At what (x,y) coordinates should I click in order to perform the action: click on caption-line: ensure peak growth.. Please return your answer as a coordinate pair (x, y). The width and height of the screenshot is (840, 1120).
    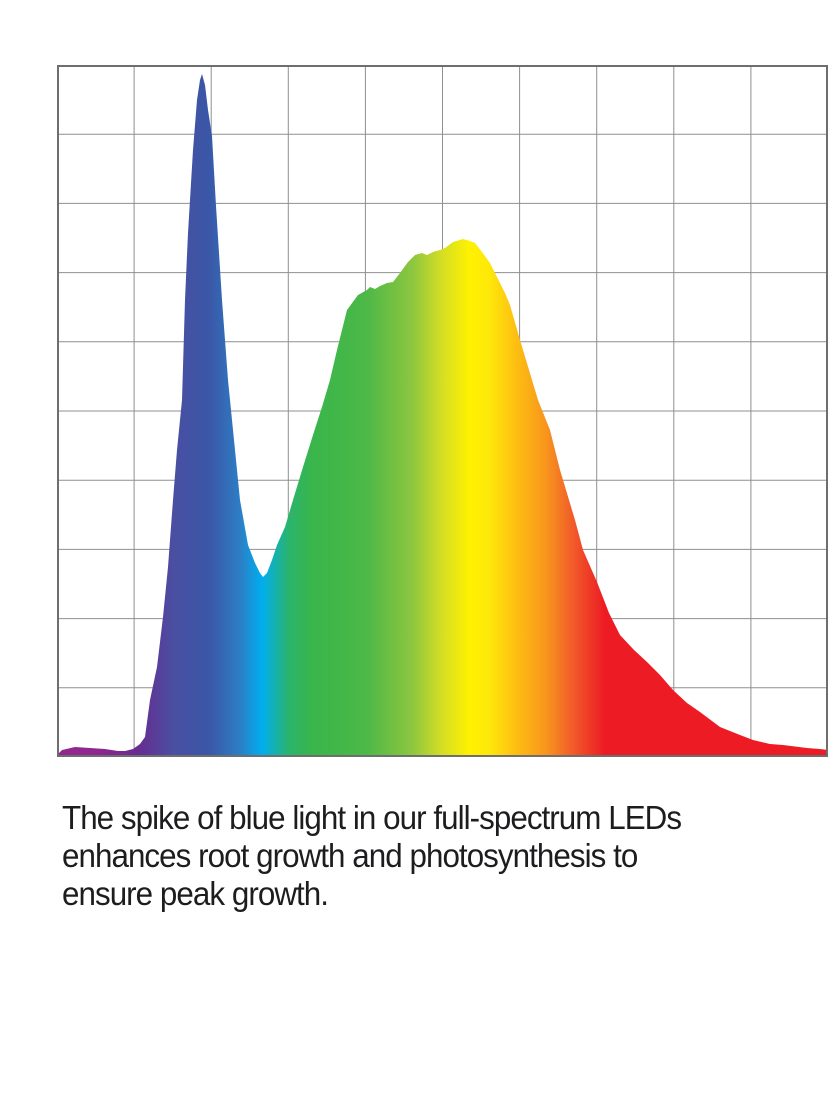
    Looking at the image, I should click on (195, 893).